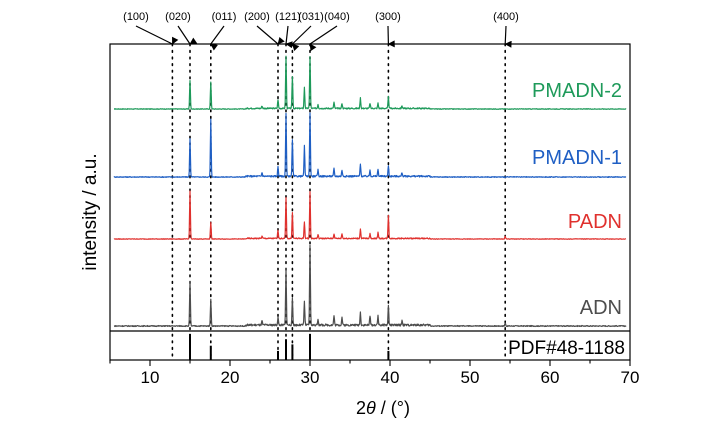 The image size is (728, 424). Describe the element at coordinates (506, 17) in the screenshot. I see `reflection-label: (400)` at that location.